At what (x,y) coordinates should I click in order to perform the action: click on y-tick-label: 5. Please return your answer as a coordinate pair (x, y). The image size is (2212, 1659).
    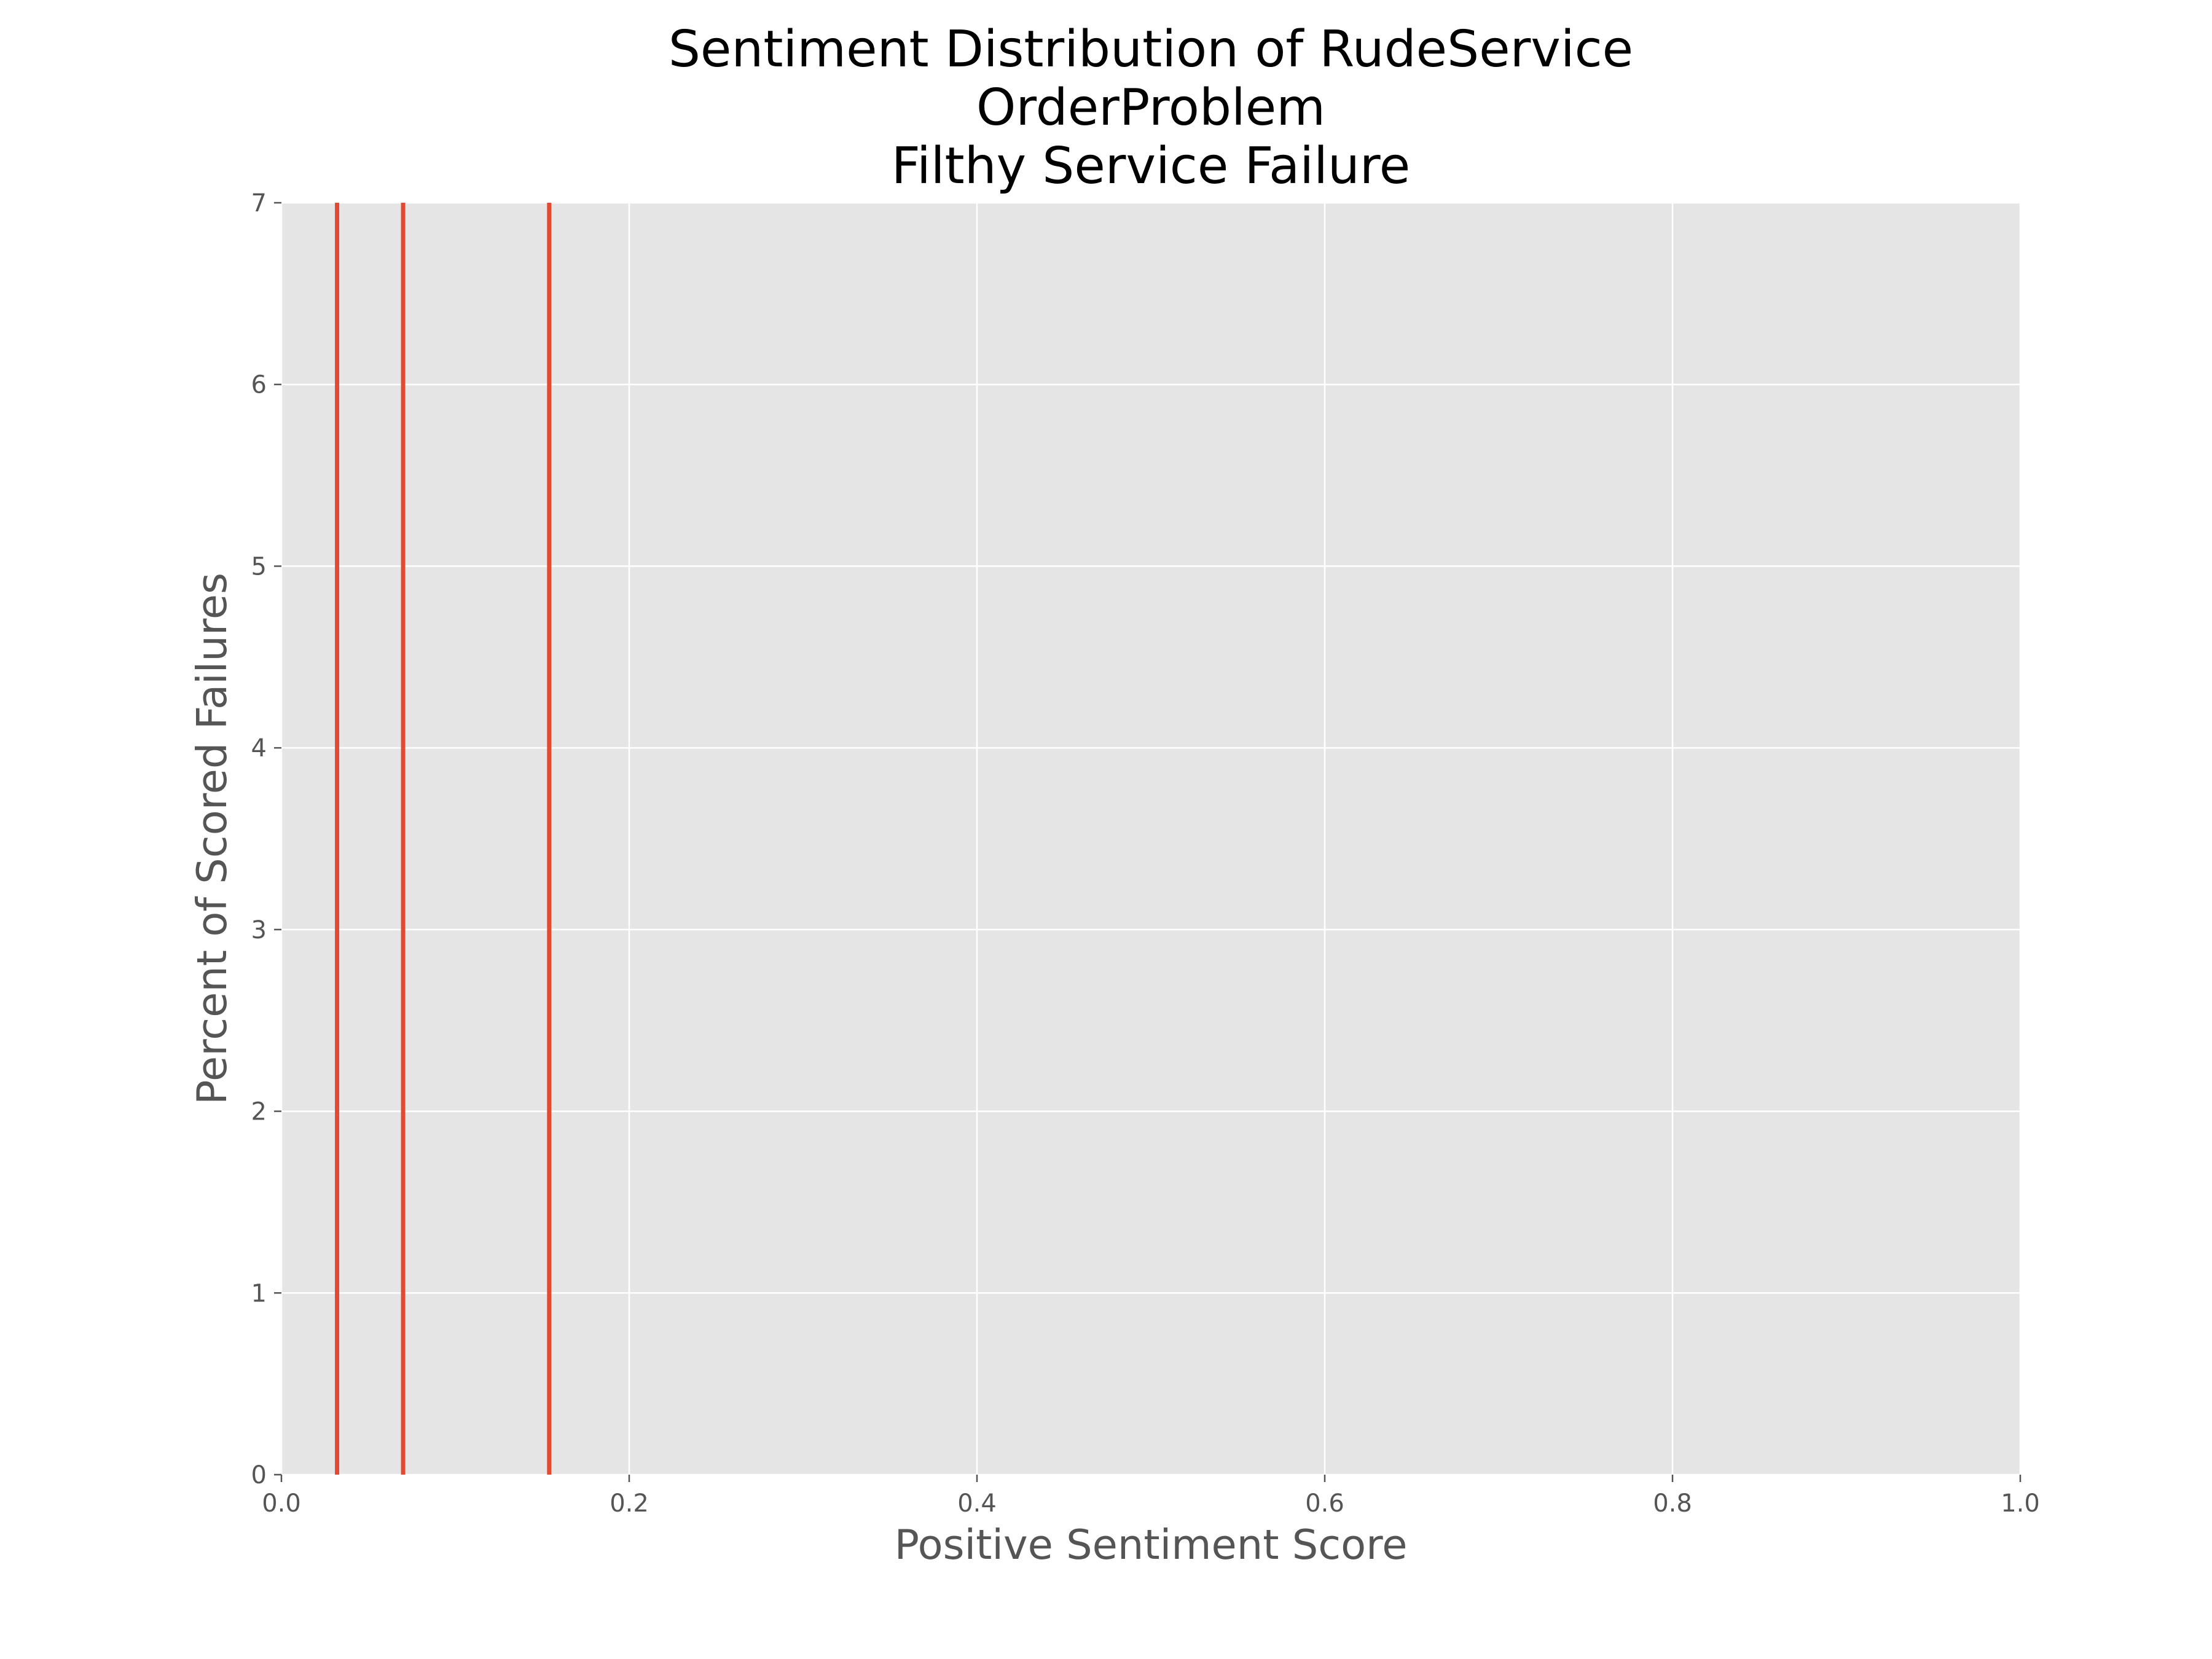
    Looking at the image, I should click on (259, 566).